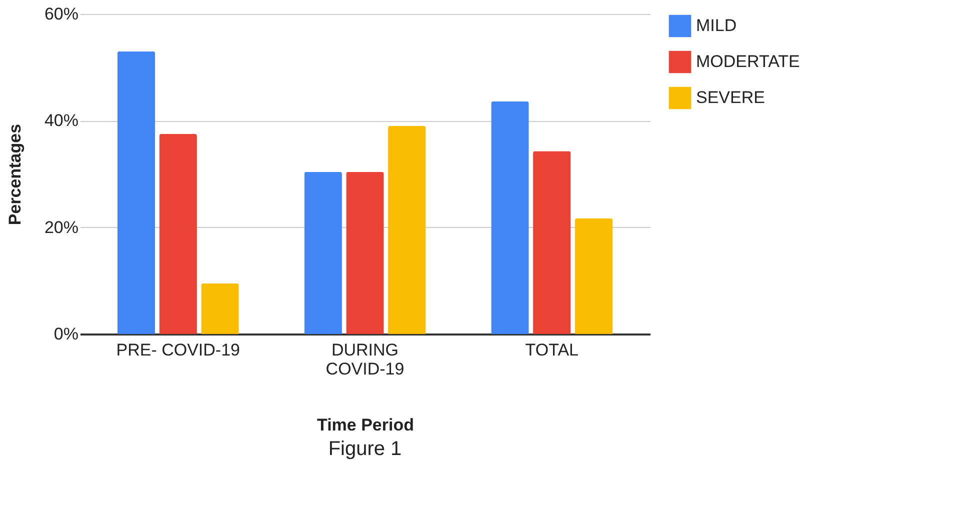 The image size is (955, 511). What do you see at coordinates (66, 334) in the screenshot?
I see `y-tick-label: 0%` at bounding box center [66, 334].